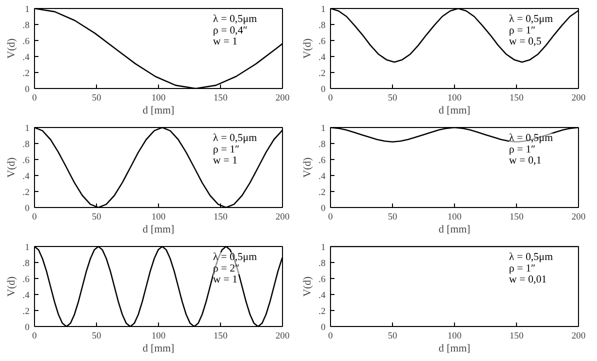 This screenshot has width=597, height=361. Describe the element at coordinates (230, 30) in the screenshot. I see `annotation: ρ = 0,4″` at that location.